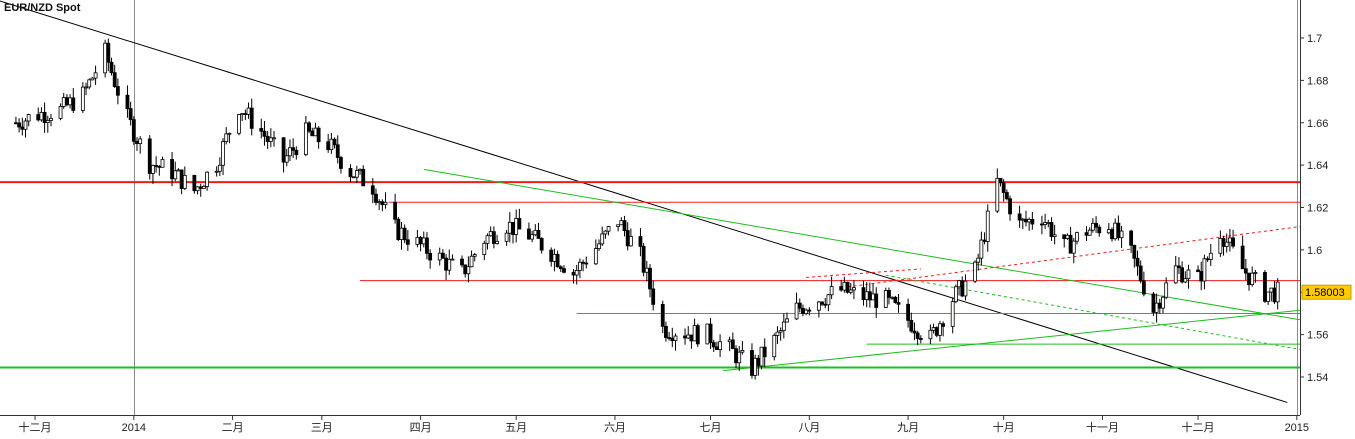 The height and width of the screenshot is (439, 1355). I want to click on x-tick-label: 七月, so click(711, 427).